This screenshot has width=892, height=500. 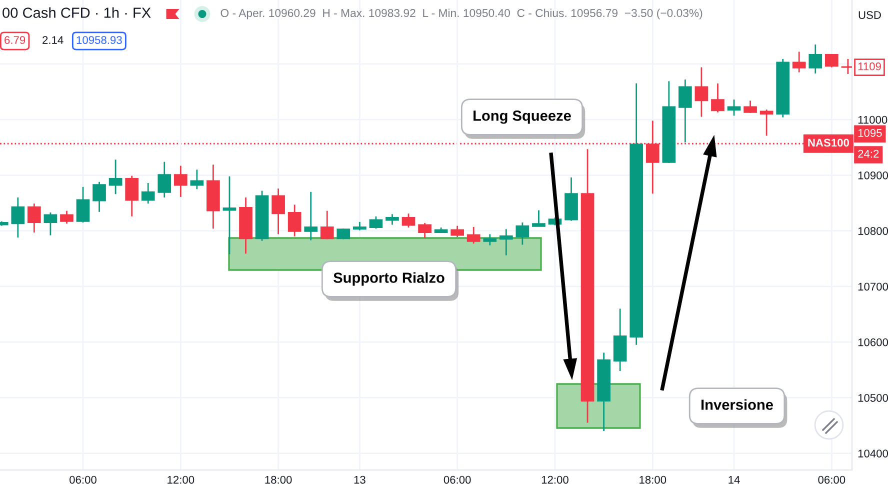 What do you see at coordinates (873, 231) in the screenshot?
I see `y-tick-label: 10800` at bounding box center [873, 231].